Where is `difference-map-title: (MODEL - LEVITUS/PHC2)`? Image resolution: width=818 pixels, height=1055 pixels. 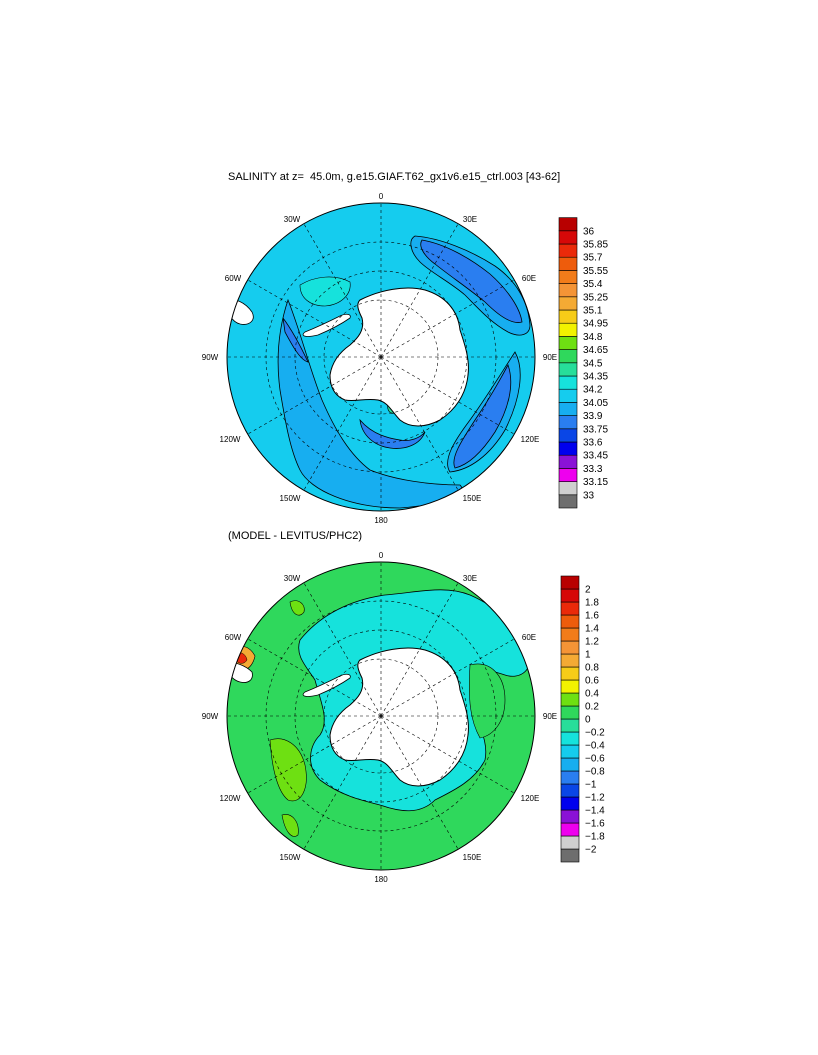
difference-map-title: (MODEL - LEVITUS/PHC2) is located at coordinates (295, 536).